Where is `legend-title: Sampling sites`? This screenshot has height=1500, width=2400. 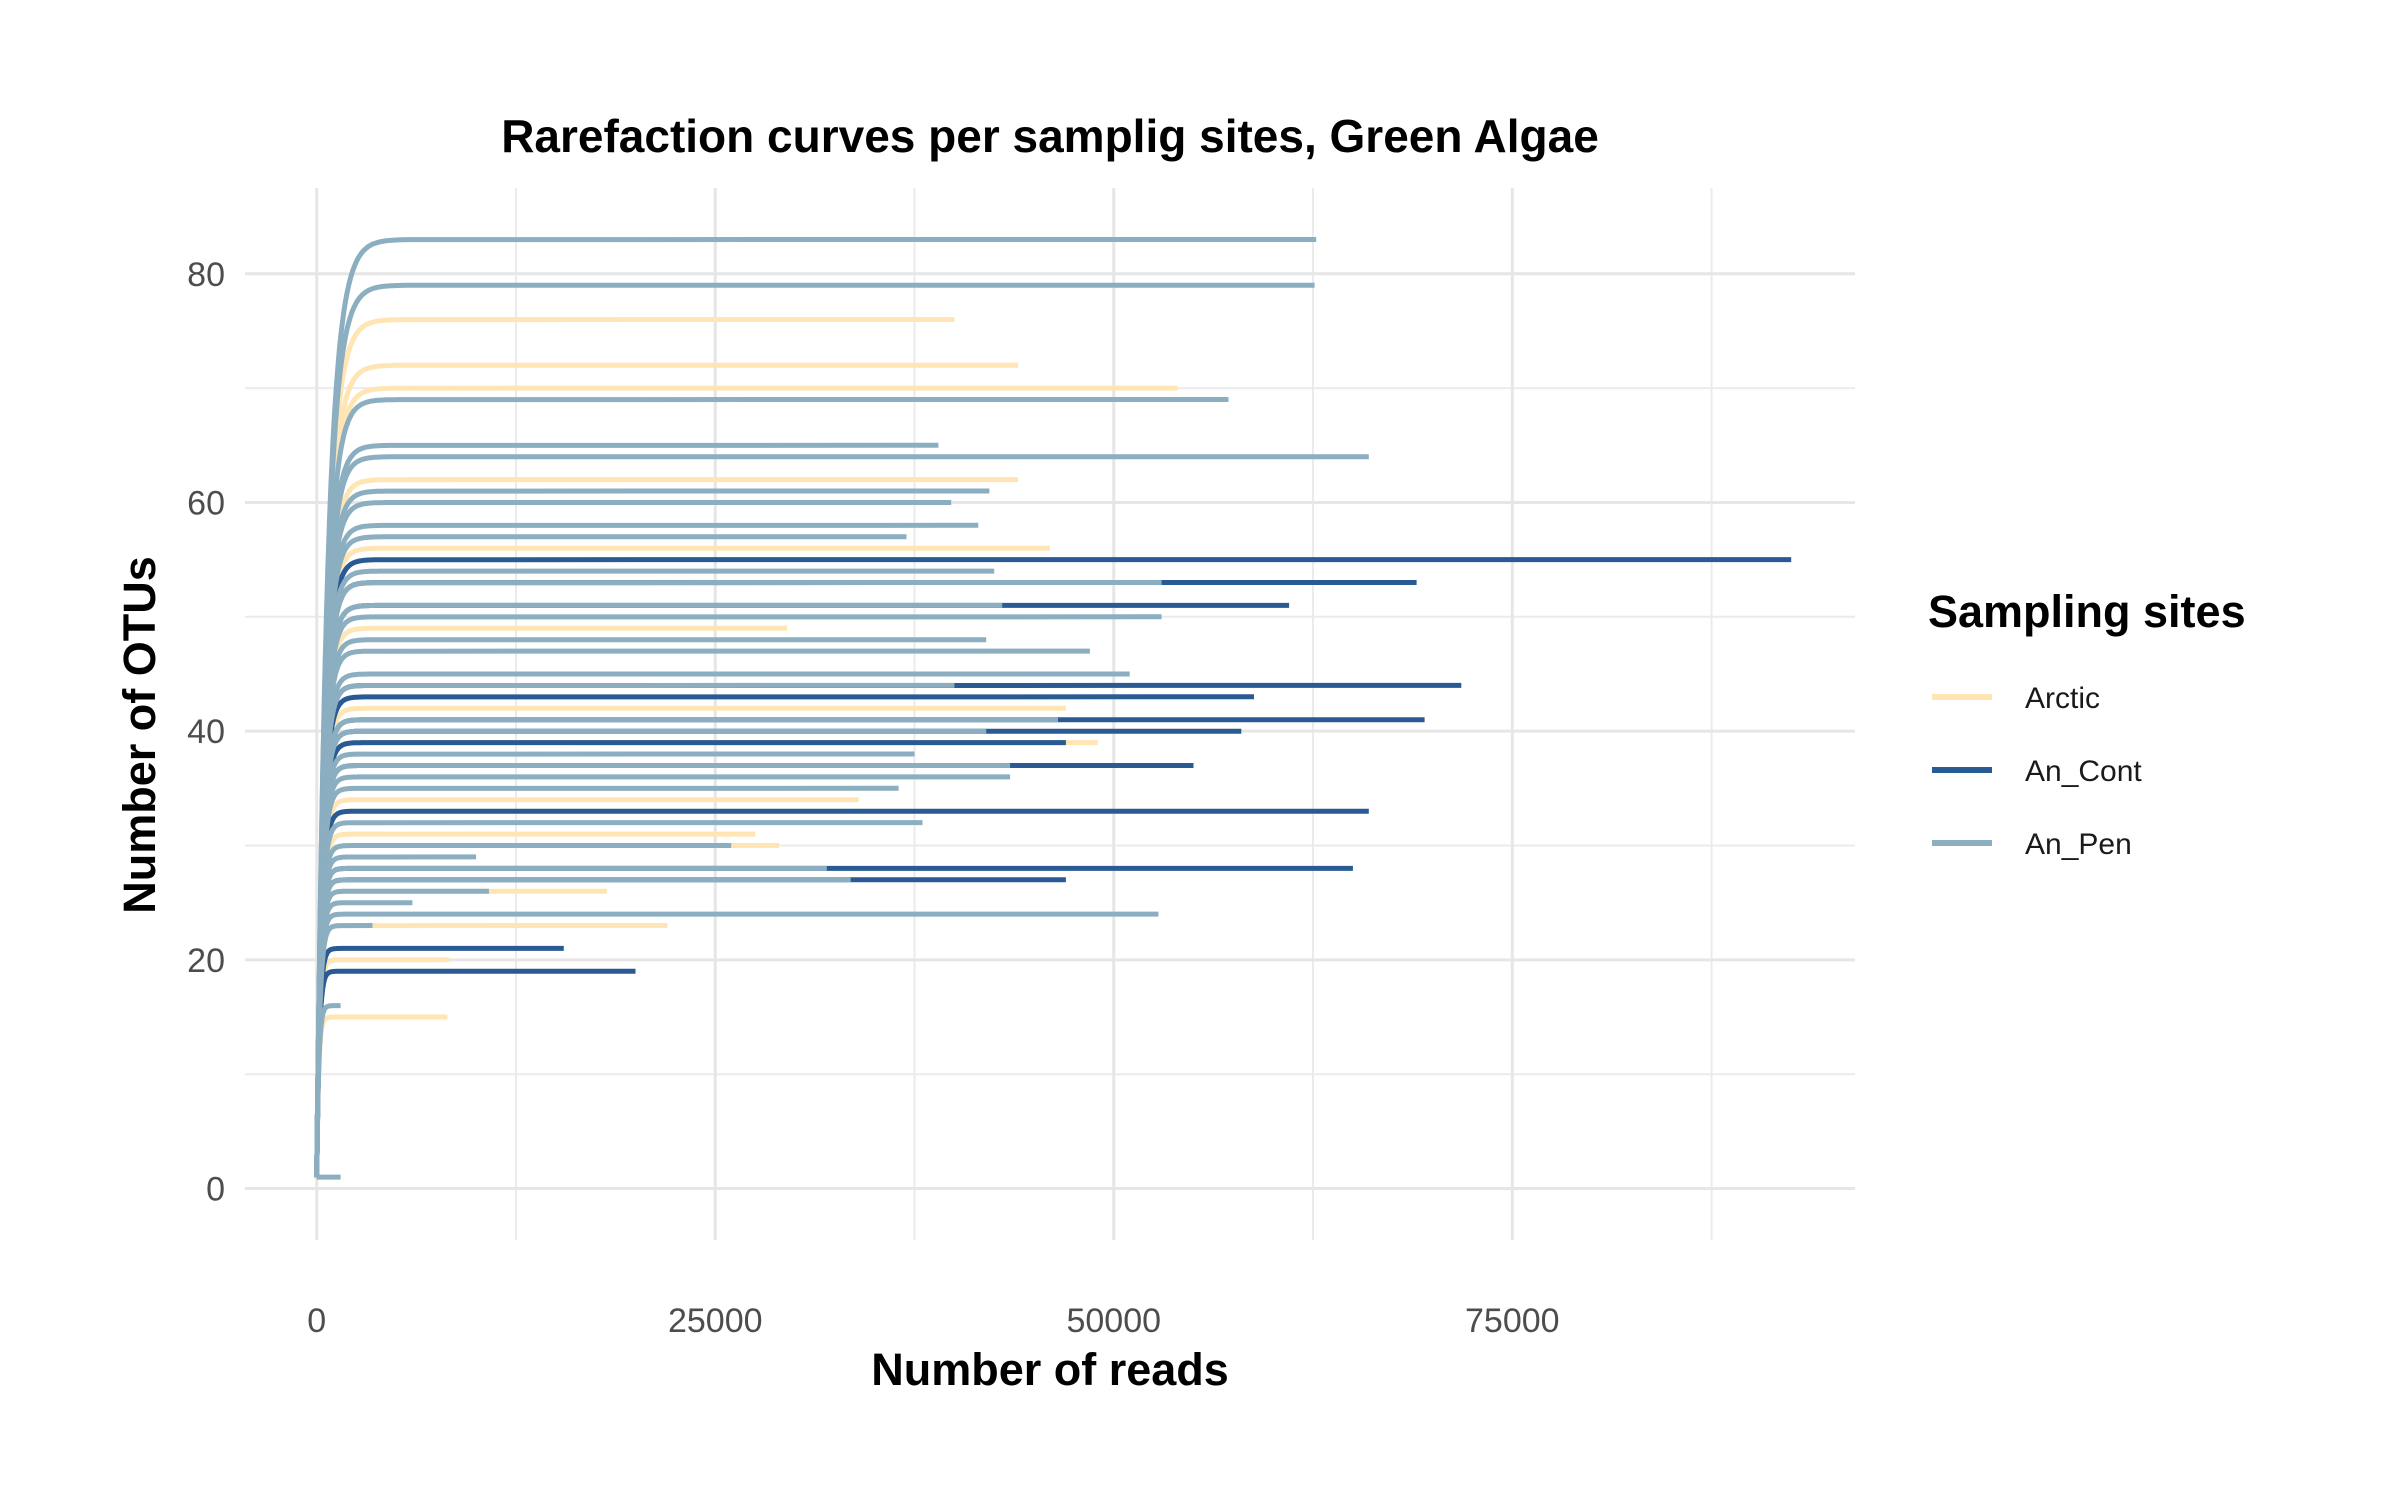
legend-title: Sampling sites is located at coordinates (2087, 611).